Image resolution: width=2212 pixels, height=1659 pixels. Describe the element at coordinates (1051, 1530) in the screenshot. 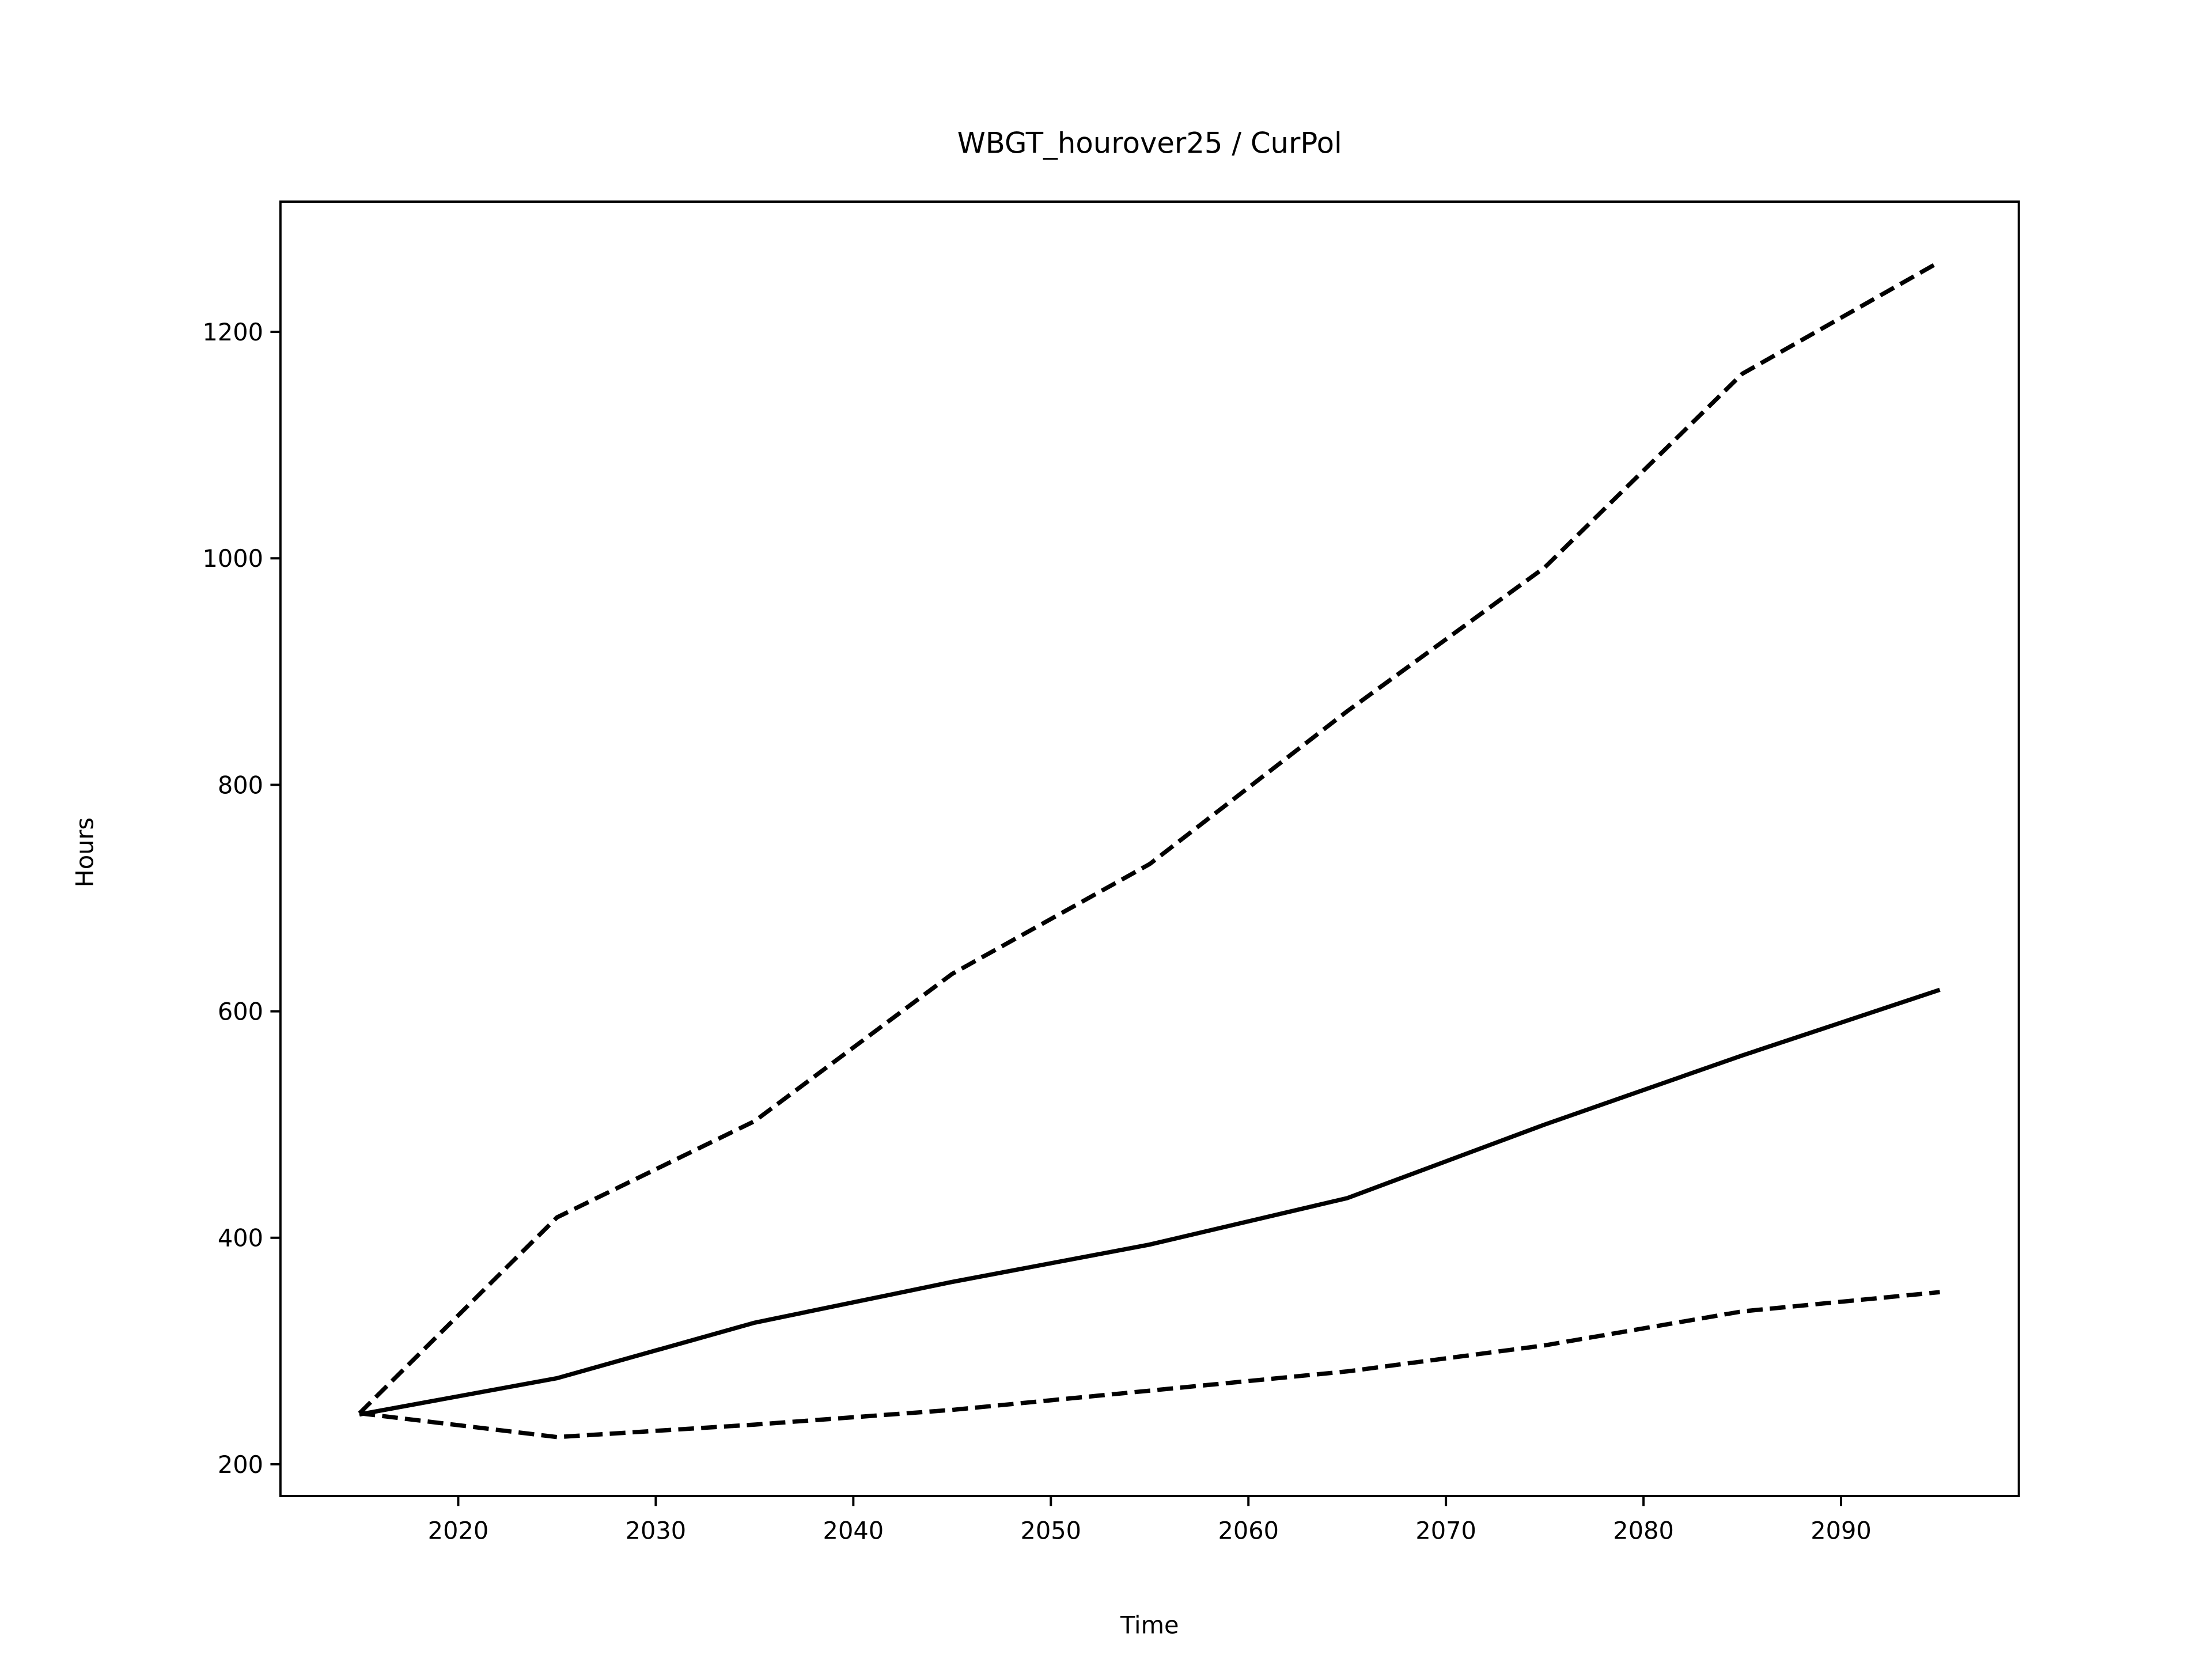

I see `x-tick-label: 2050` at that location.